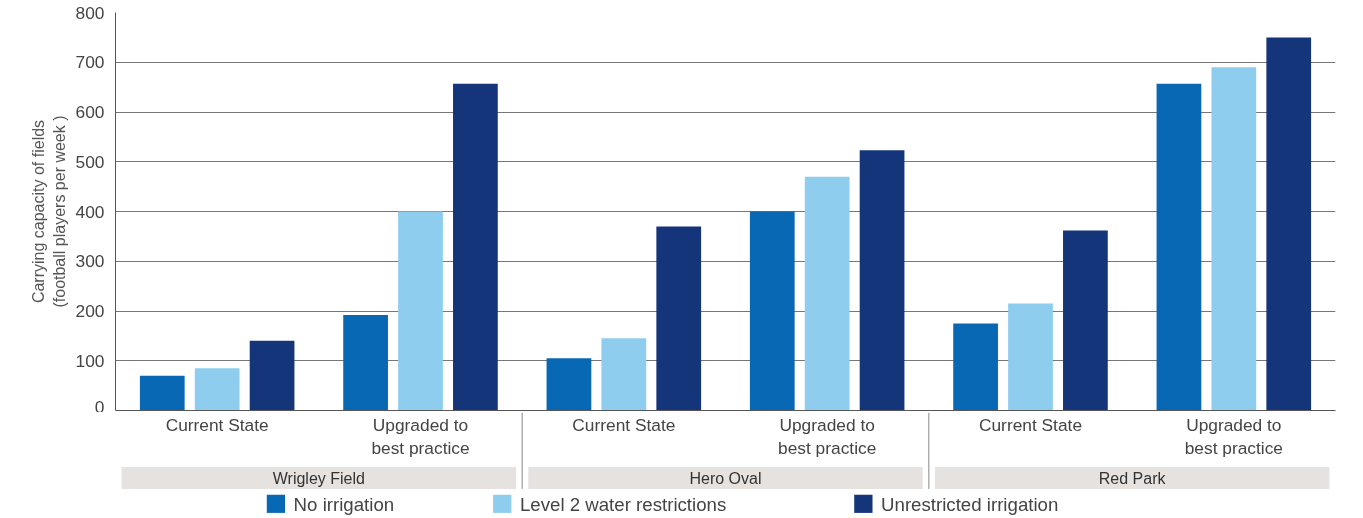 This screenshot has height=518, width=1363. What do you see at coordinates (90, 12) in the screenshot?
I see `y-tick-label: 800` at bounding box center [90, 12].